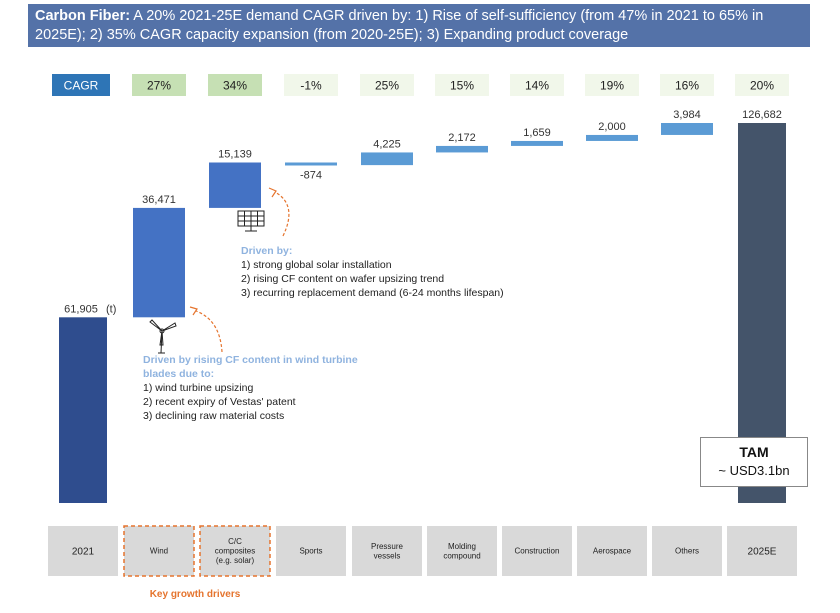 The image size is (840, 613). I want to click on data-label: 2,172, so click(462, 138).